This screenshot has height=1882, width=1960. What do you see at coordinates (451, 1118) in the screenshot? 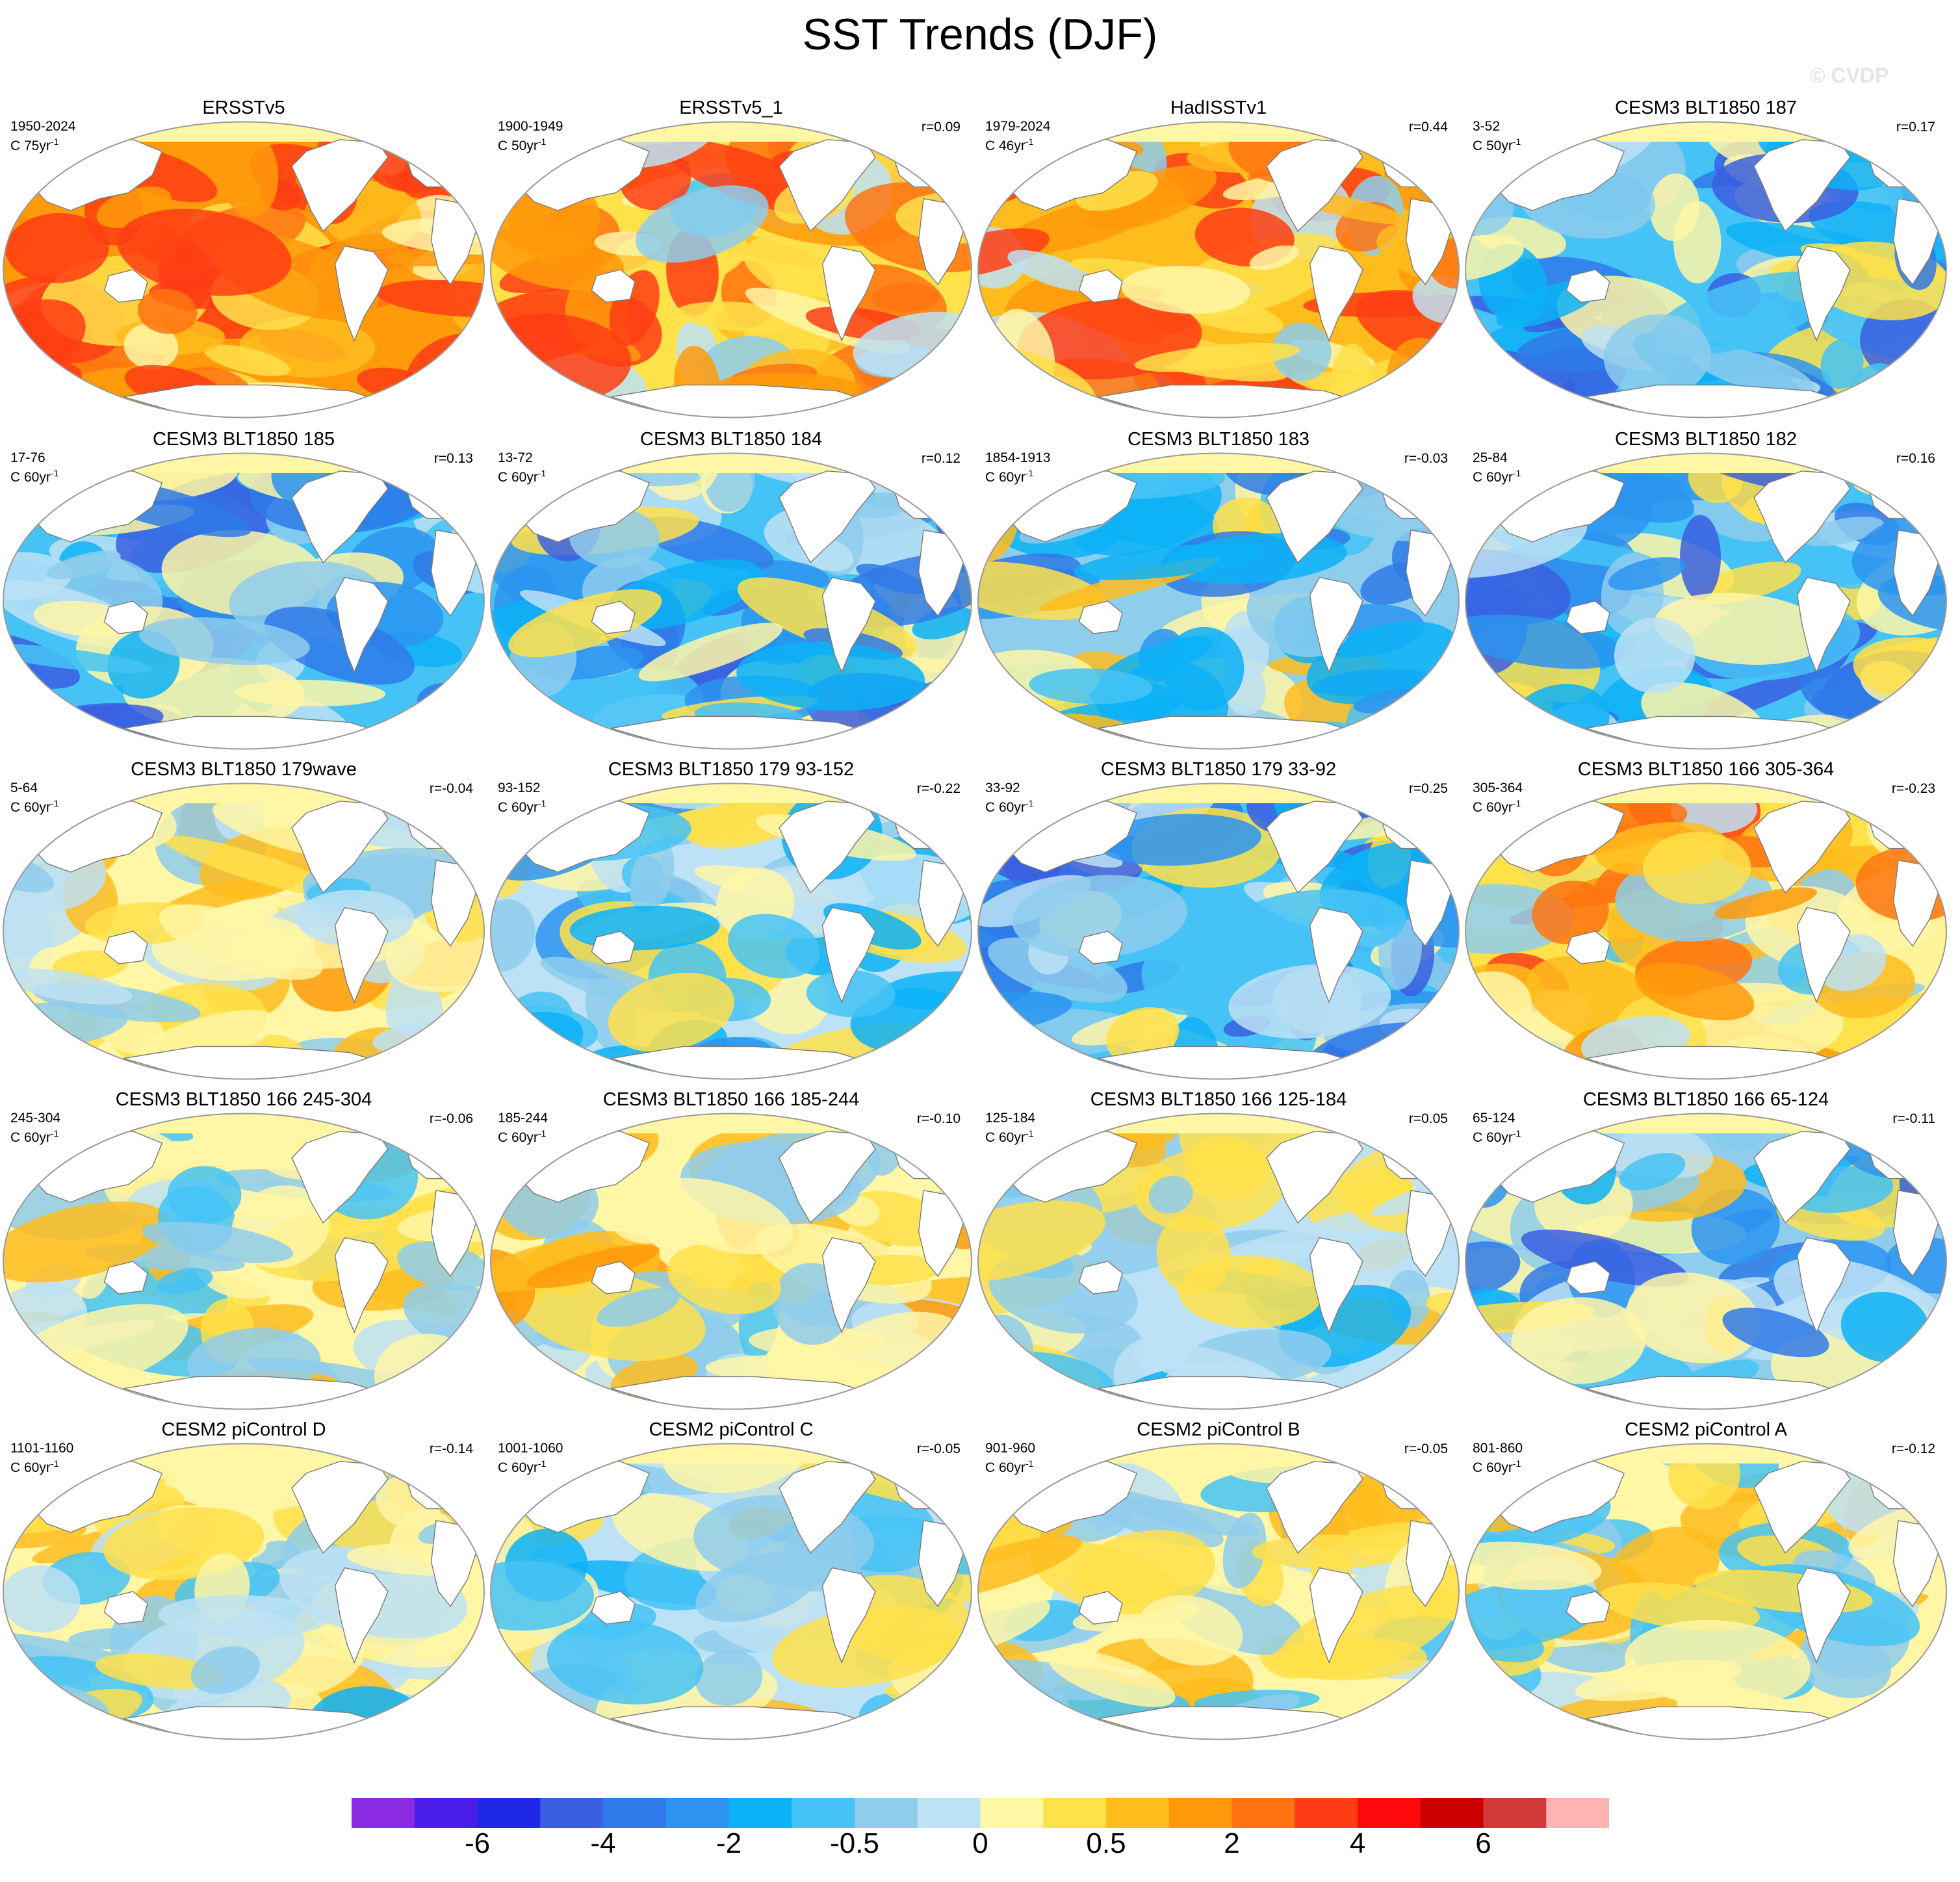
I see `panel-correlation: r=-0.06` at bounding box center [451, 1118].